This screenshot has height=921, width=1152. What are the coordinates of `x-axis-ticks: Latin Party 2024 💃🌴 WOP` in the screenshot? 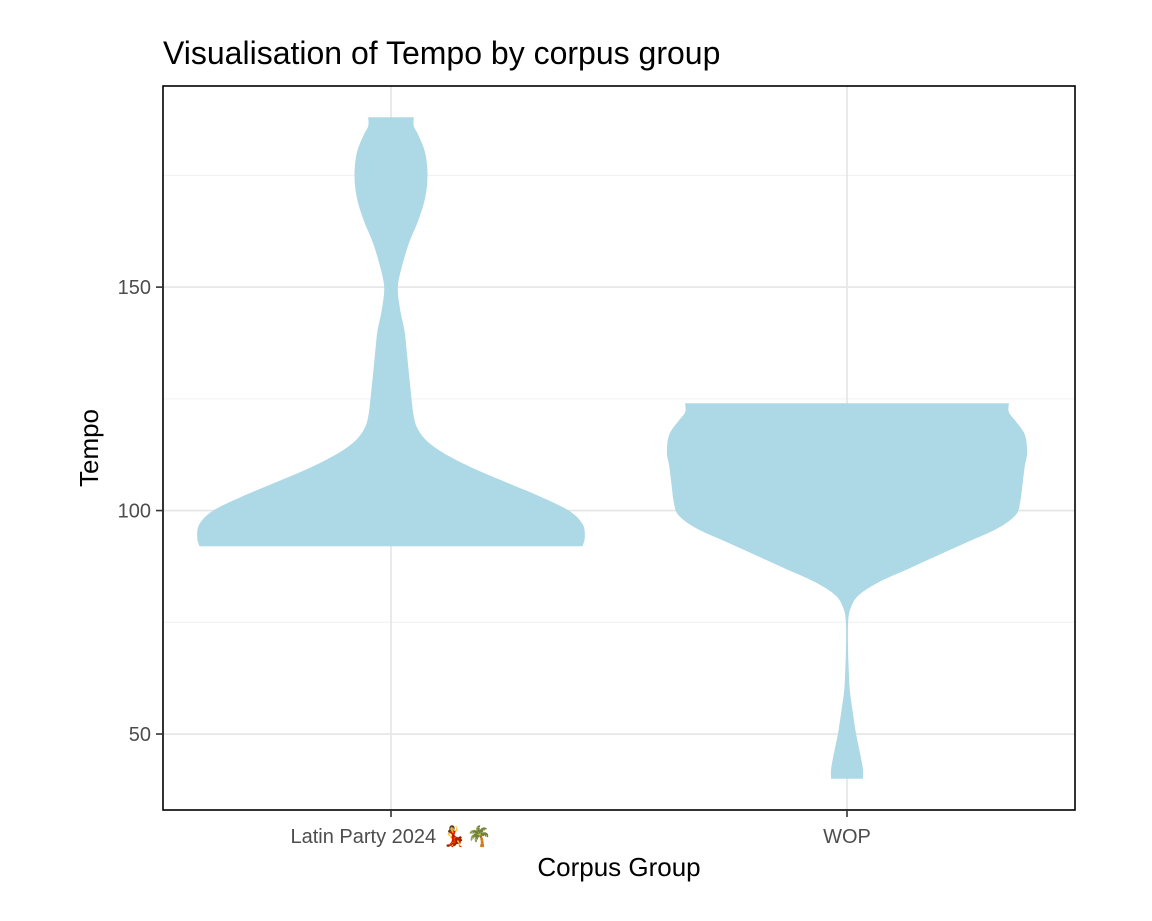 It's located at (580, 829).